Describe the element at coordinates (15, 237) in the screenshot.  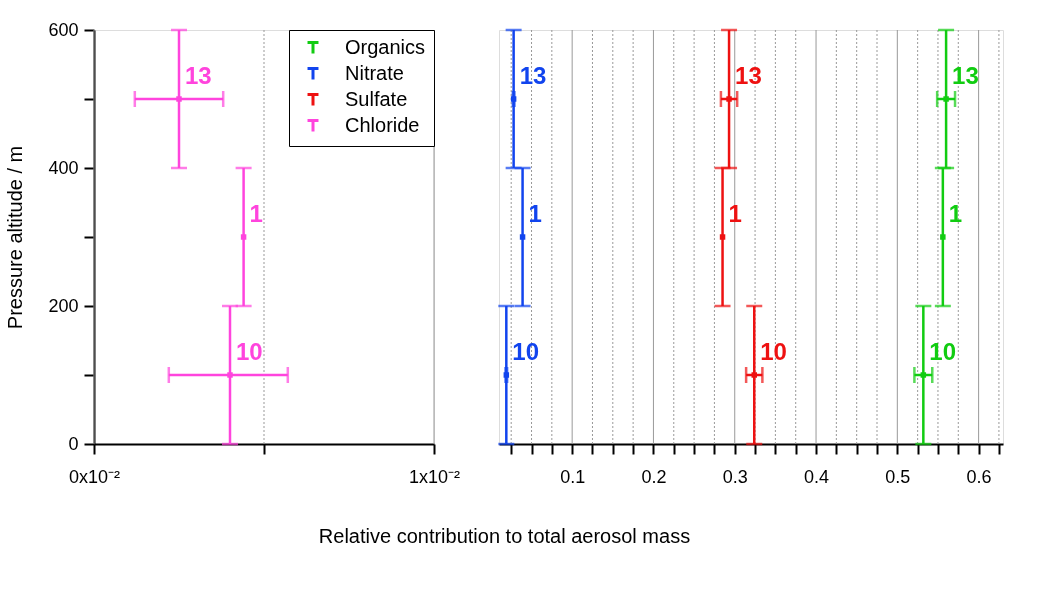
I see `y-axis-title: Pressure altitude / m` at that location.